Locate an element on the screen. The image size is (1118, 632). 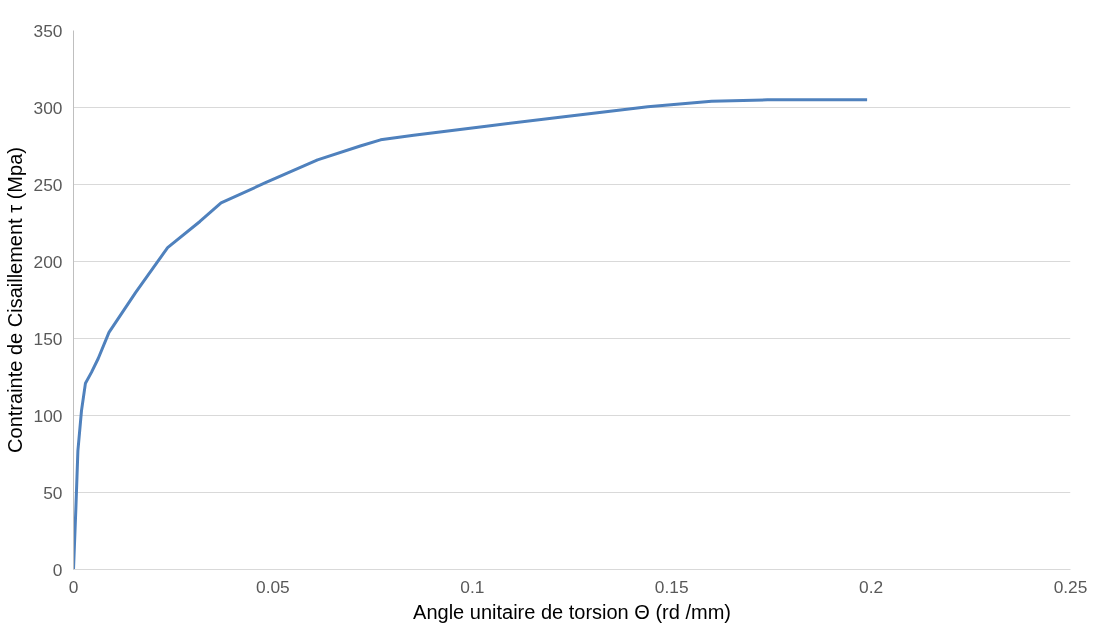
x-tick-label: 0 is located at coordinates (73, 586).